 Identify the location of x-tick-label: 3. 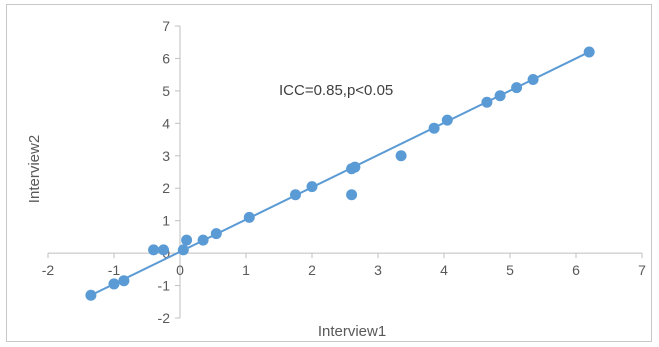
(378, 270).